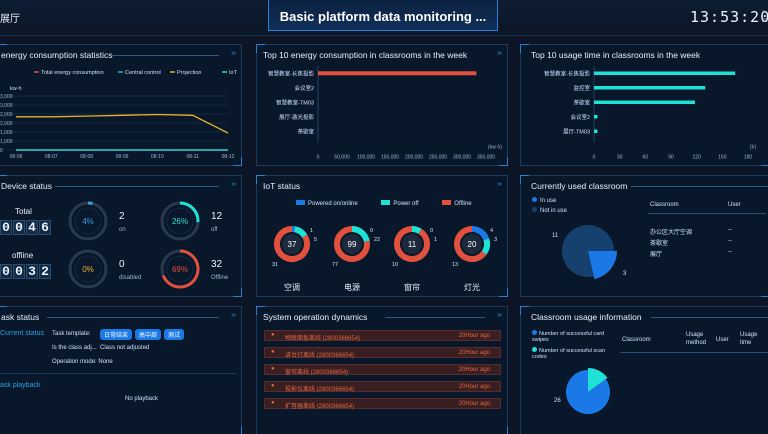 The image size is (768, 434). What do you see at coordinates (20, 385) in the screenshot?
I see `playback-title: ask playback` at bounding box center [20, 385].